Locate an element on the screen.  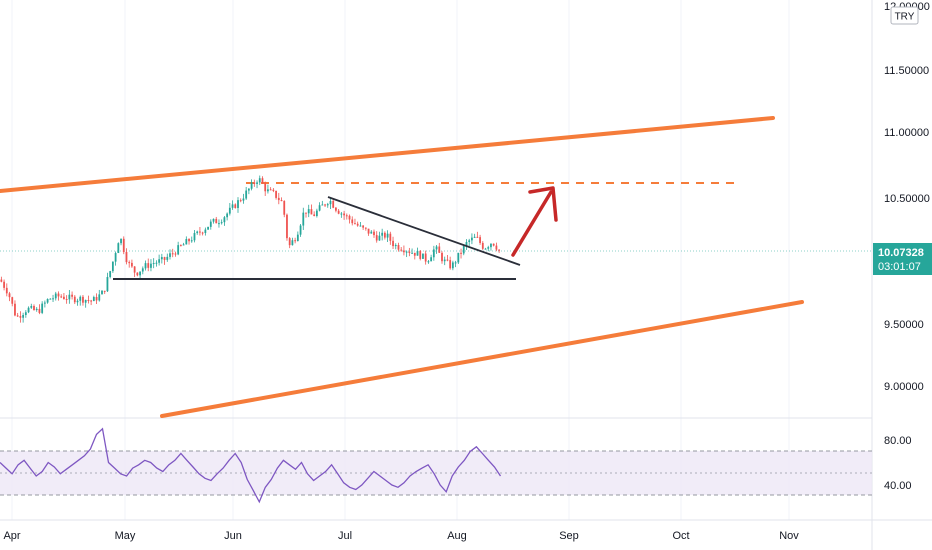
price-tick-label: 10.50000 is located at coordinates (907, 199).